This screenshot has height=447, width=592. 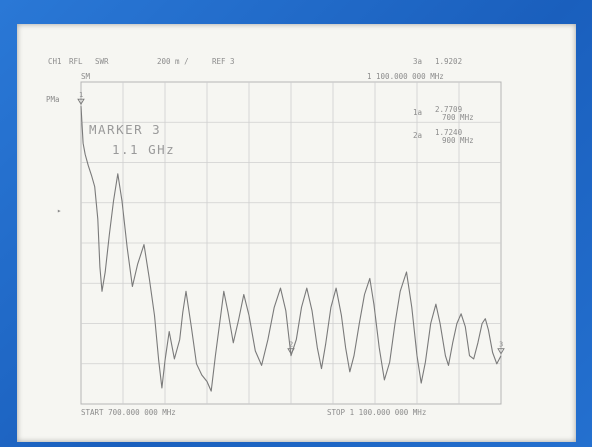 I want to click on reference-position-marker: ▸, so click(x=59, y=210).